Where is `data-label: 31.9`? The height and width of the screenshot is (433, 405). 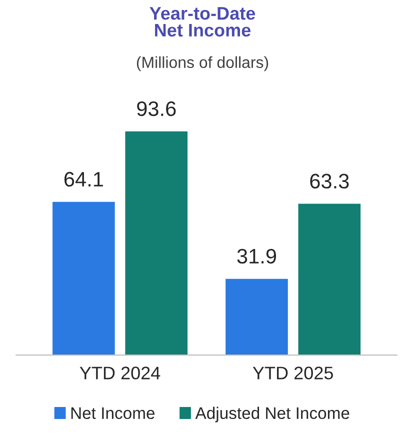 data-label: 31.9 is located at coordinates (256, 256).